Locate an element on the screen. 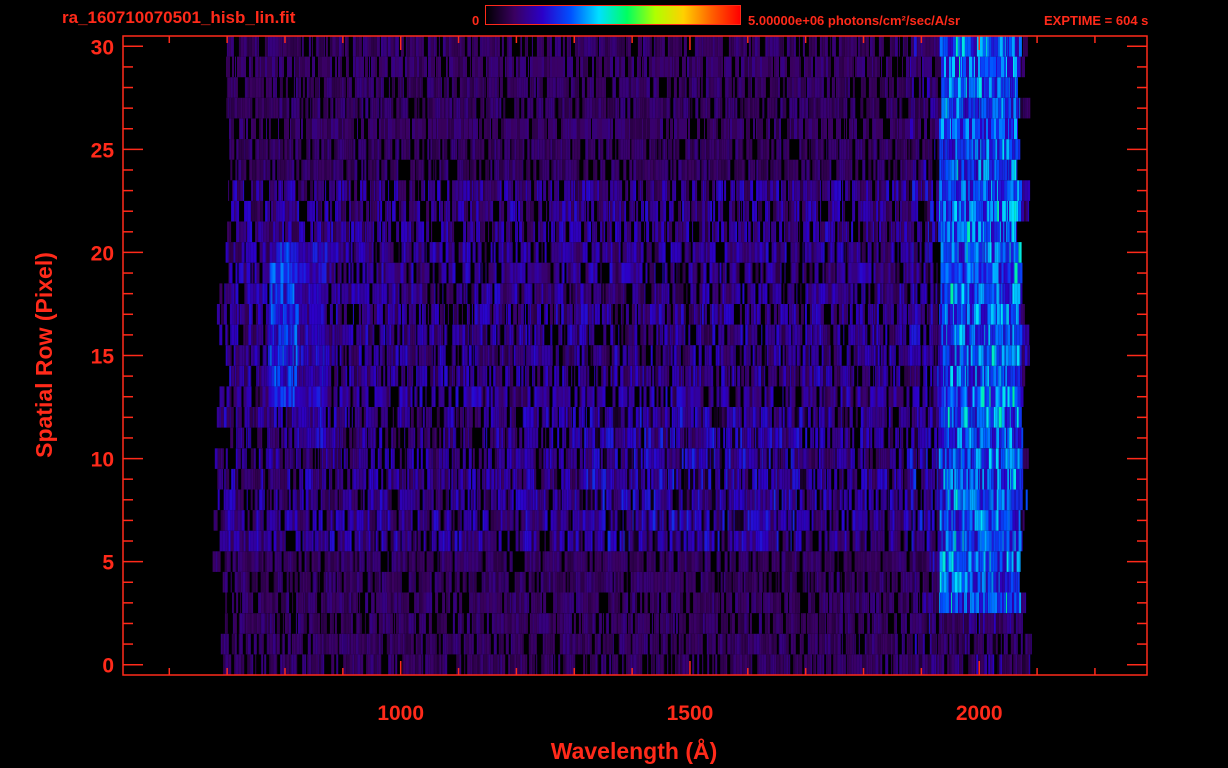  y-tick-label: 30 is located at coordinates (102, 47).